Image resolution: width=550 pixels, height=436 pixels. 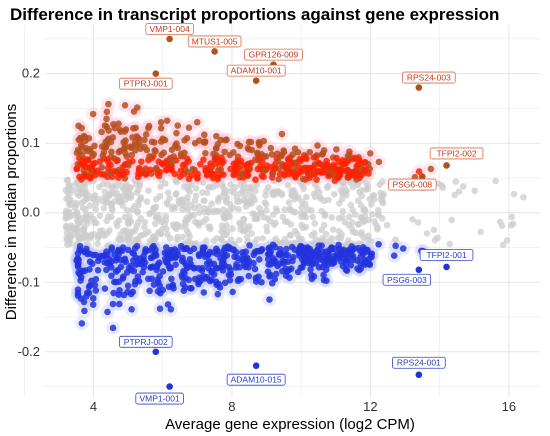 What do you see at coordinates (290, 424) in the screenshot?
I see `x-axis-title: Average gene expression (log2 CPM)` at bounding box center [290, 424].